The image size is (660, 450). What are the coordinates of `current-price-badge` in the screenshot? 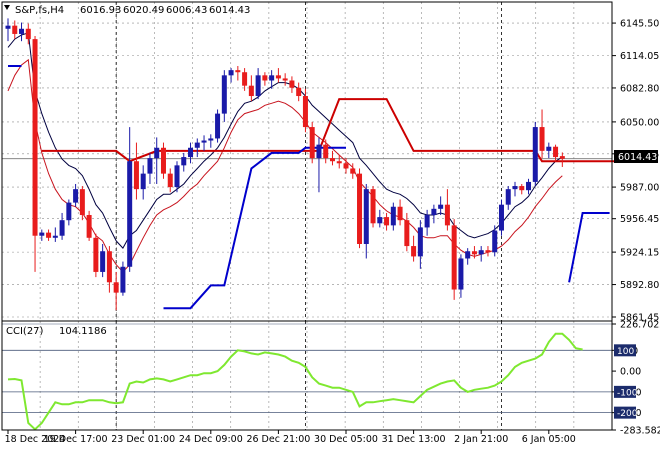 It's located at (636, 156).